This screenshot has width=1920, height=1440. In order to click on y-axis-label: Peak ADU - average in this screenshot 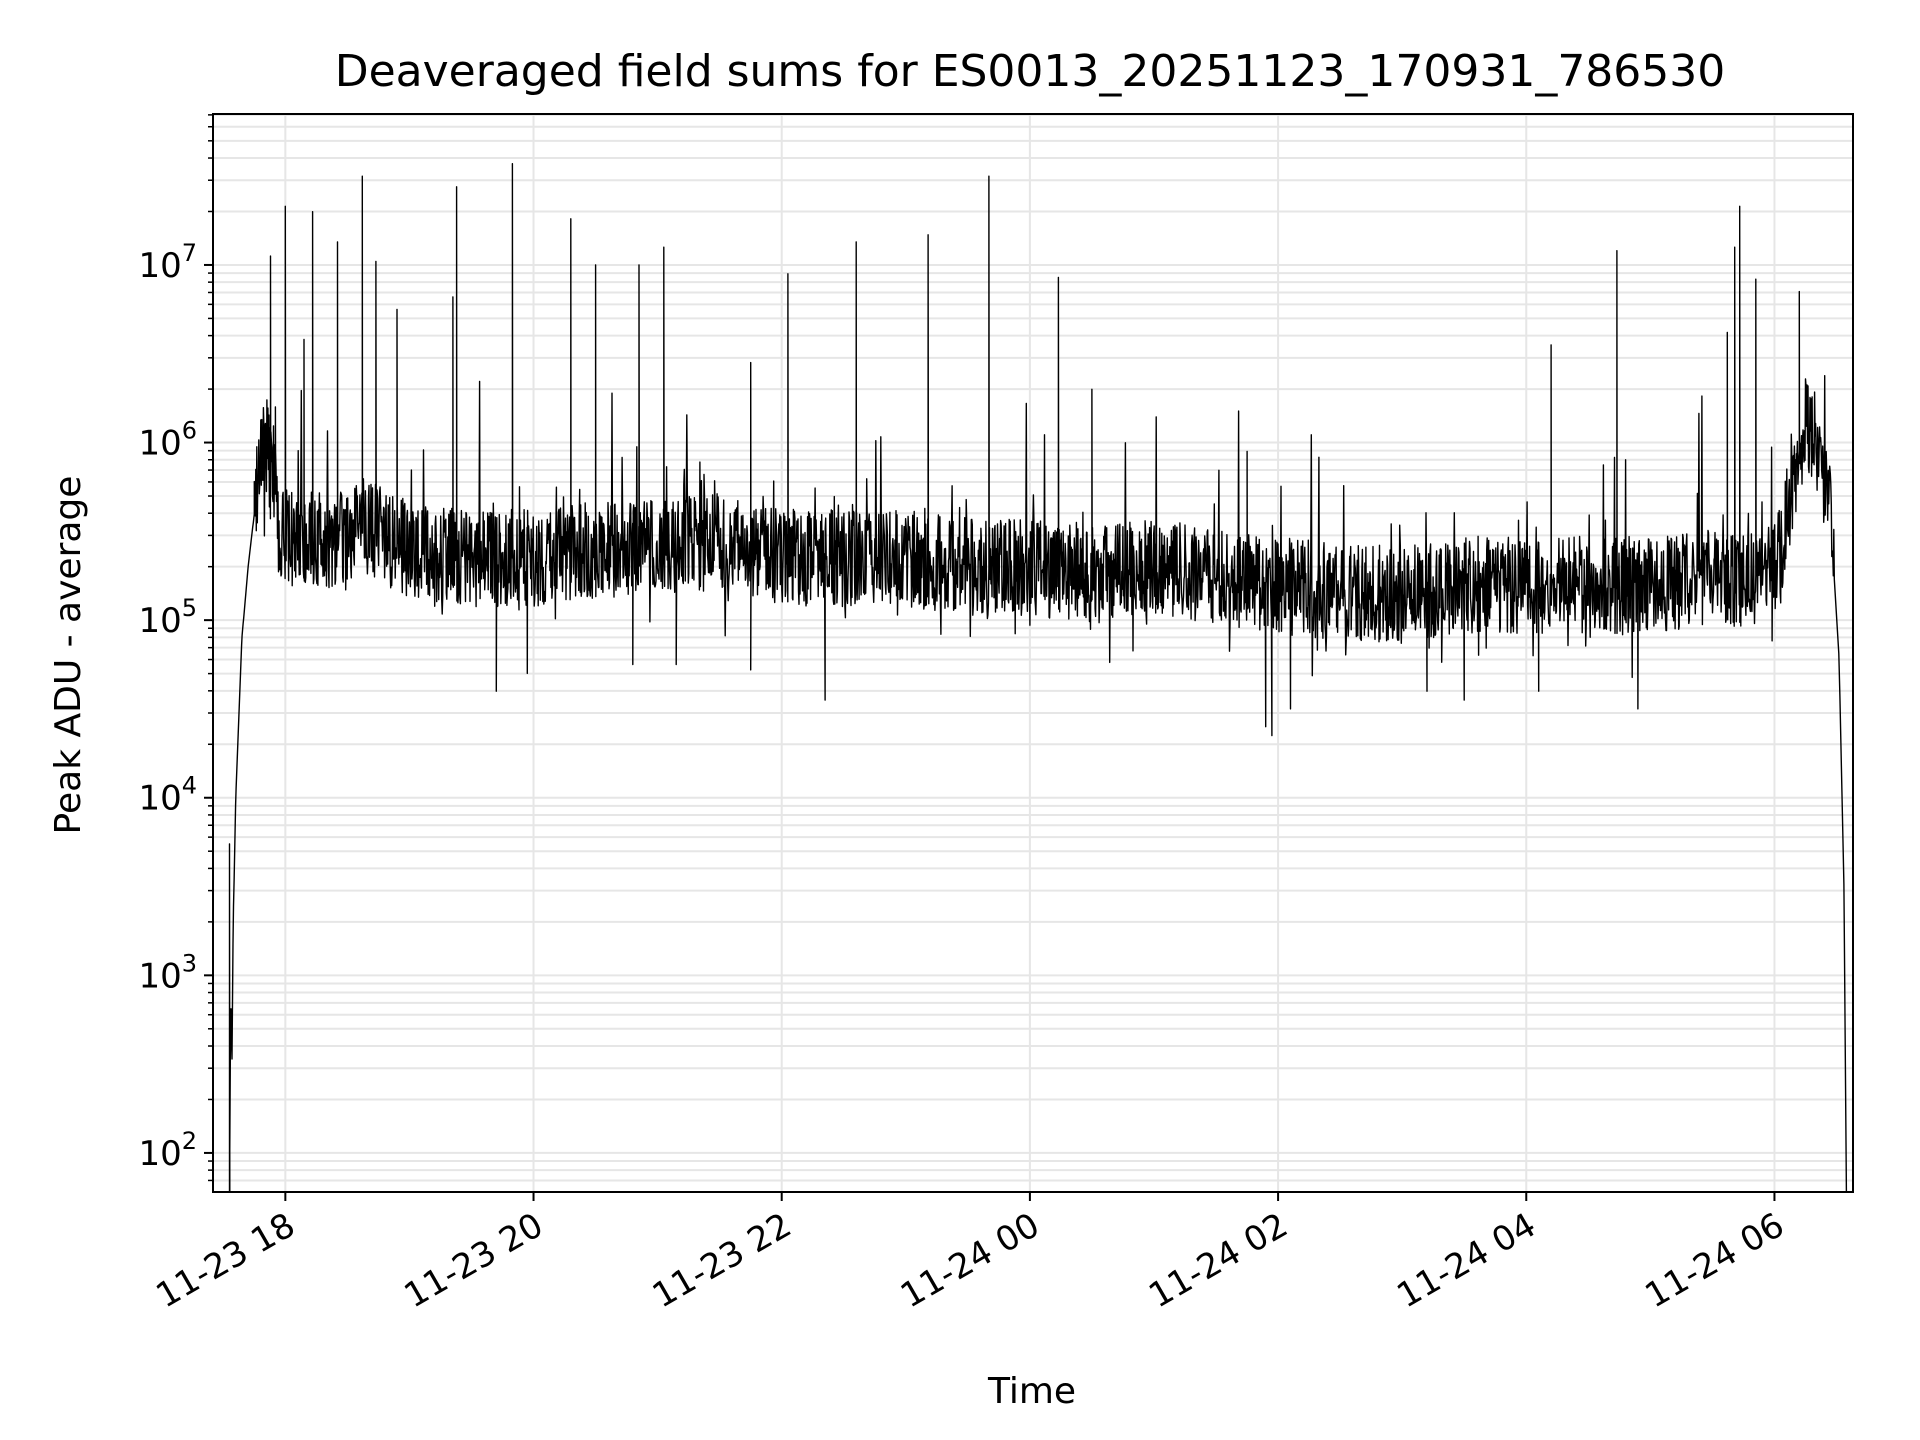, I will do `click(68, 655)`.